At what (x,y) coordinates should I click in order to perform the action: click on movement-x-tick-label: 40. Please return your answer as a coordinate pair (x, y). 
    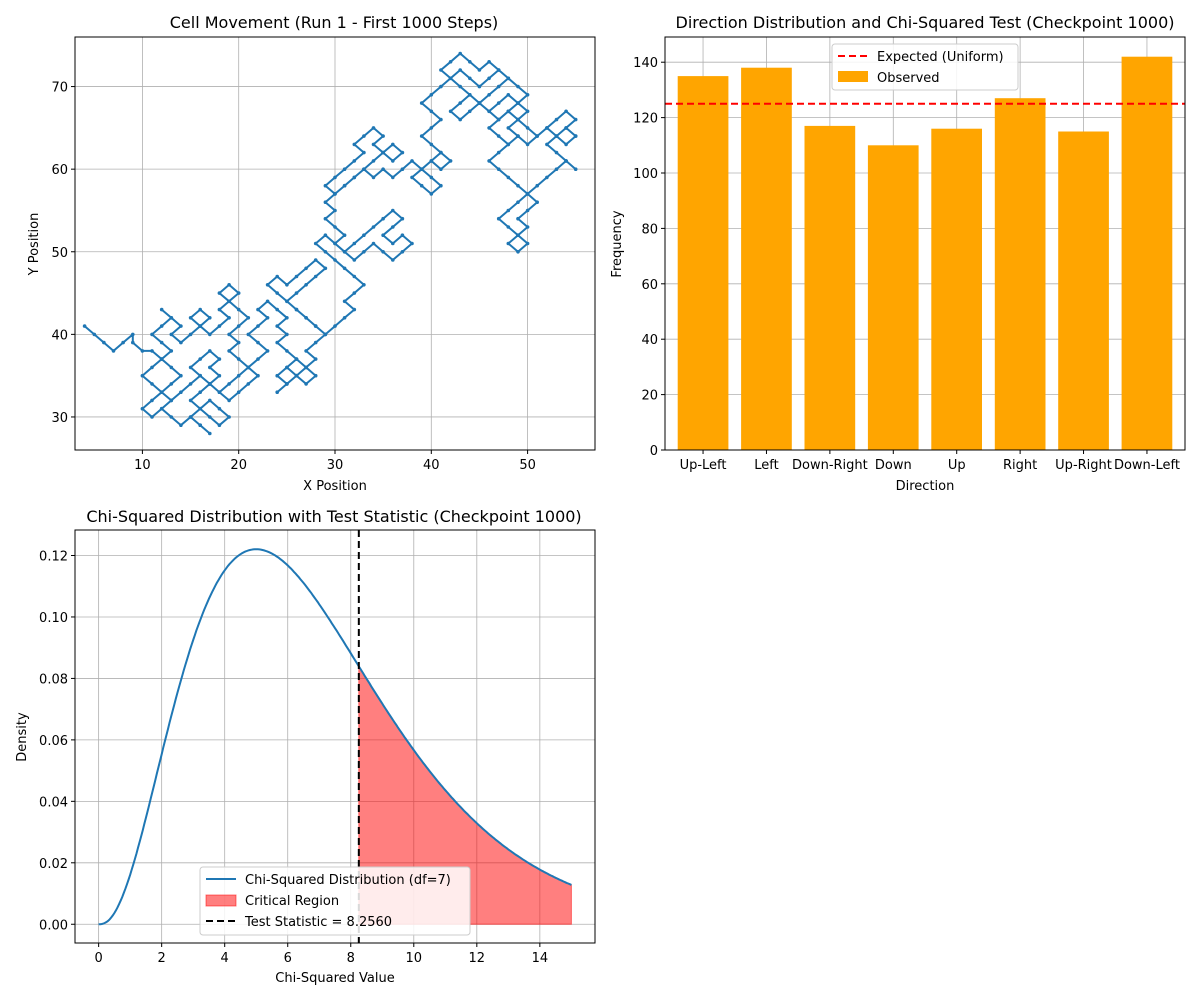
    Looking at the image, I should click on (431, 465).